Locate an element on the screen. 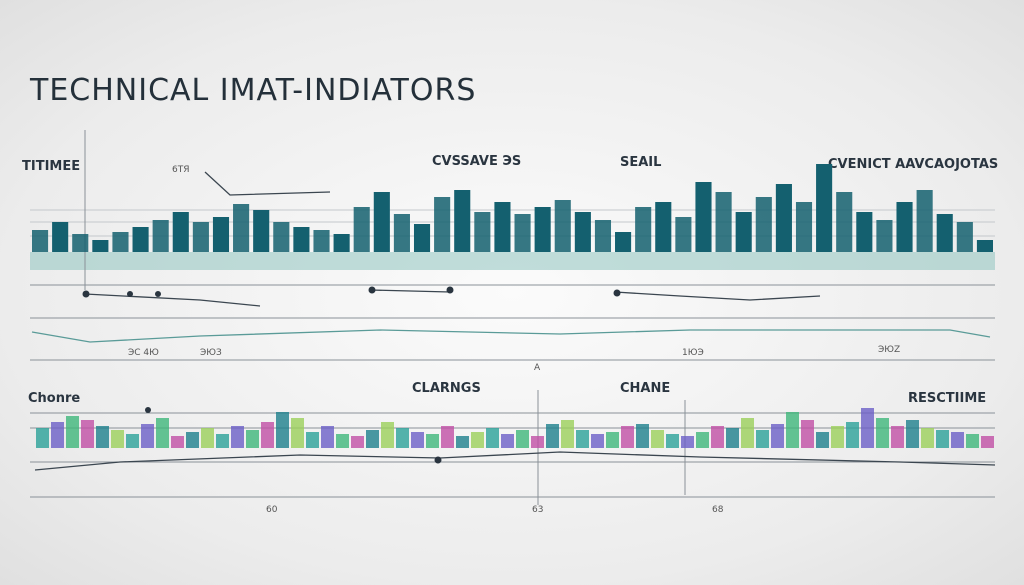 The height and width of the screenshot is (585, 1024). panel-label: CLARNGS is located at coordinates (446, 388).